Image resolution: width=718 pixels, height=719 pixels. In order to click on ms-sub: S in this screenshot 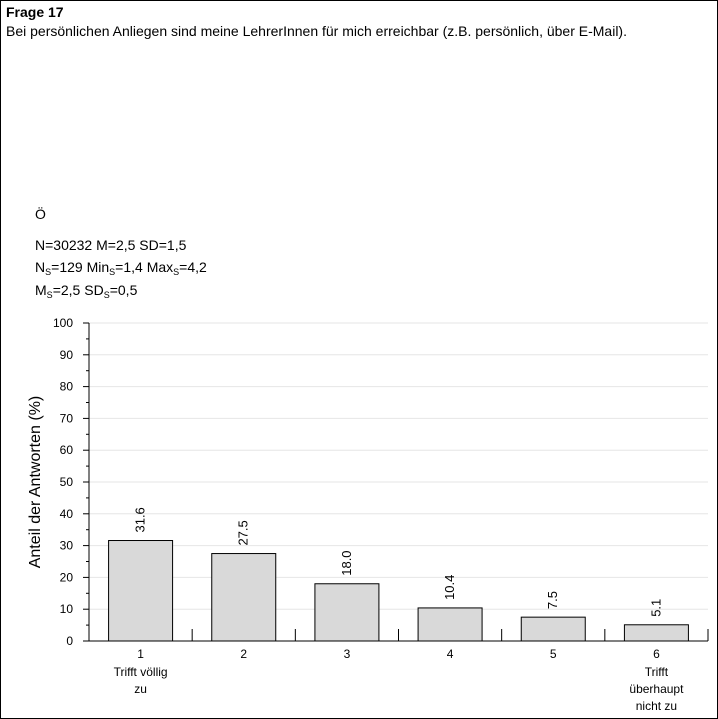, I will do `click(49, 295)`.